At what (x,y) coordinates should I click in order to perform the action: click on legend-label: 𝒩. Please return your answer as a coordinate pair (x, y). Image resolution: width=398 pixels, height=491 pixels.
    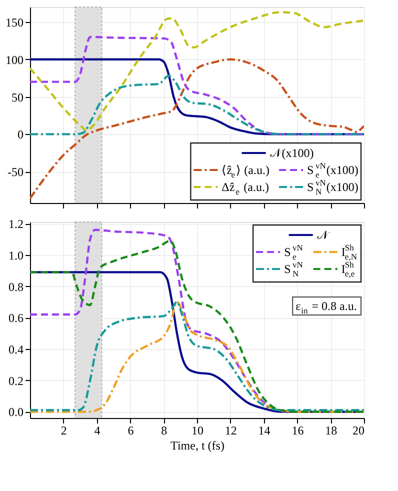
    Looking at the image, I should click on (323, 235).